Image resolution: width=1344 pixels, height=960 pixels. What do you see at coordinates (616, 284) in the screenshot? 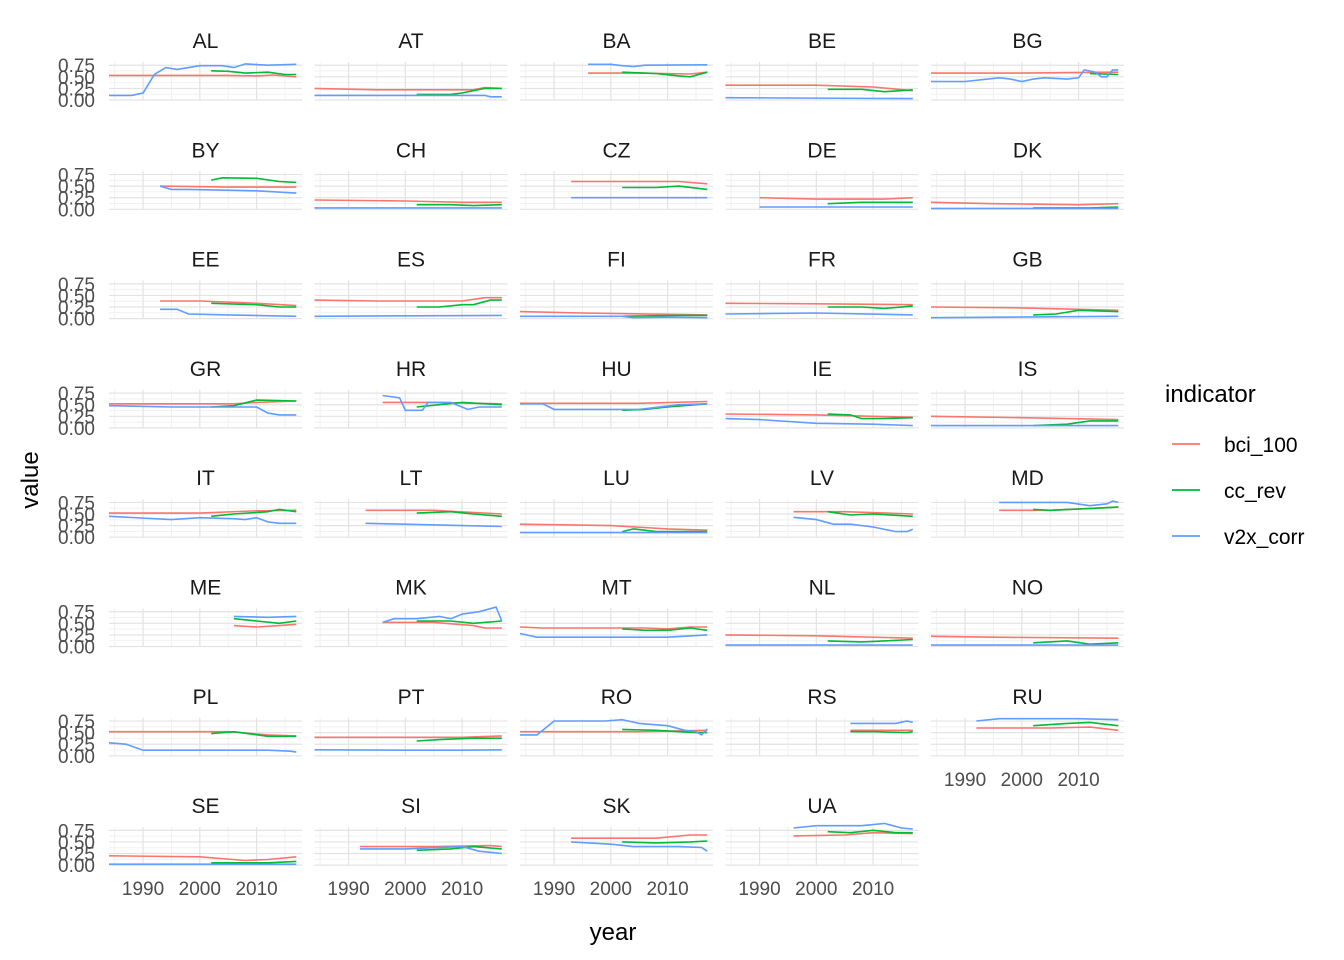
I see `facet-fi: FI` at bounding box center [616, 284].